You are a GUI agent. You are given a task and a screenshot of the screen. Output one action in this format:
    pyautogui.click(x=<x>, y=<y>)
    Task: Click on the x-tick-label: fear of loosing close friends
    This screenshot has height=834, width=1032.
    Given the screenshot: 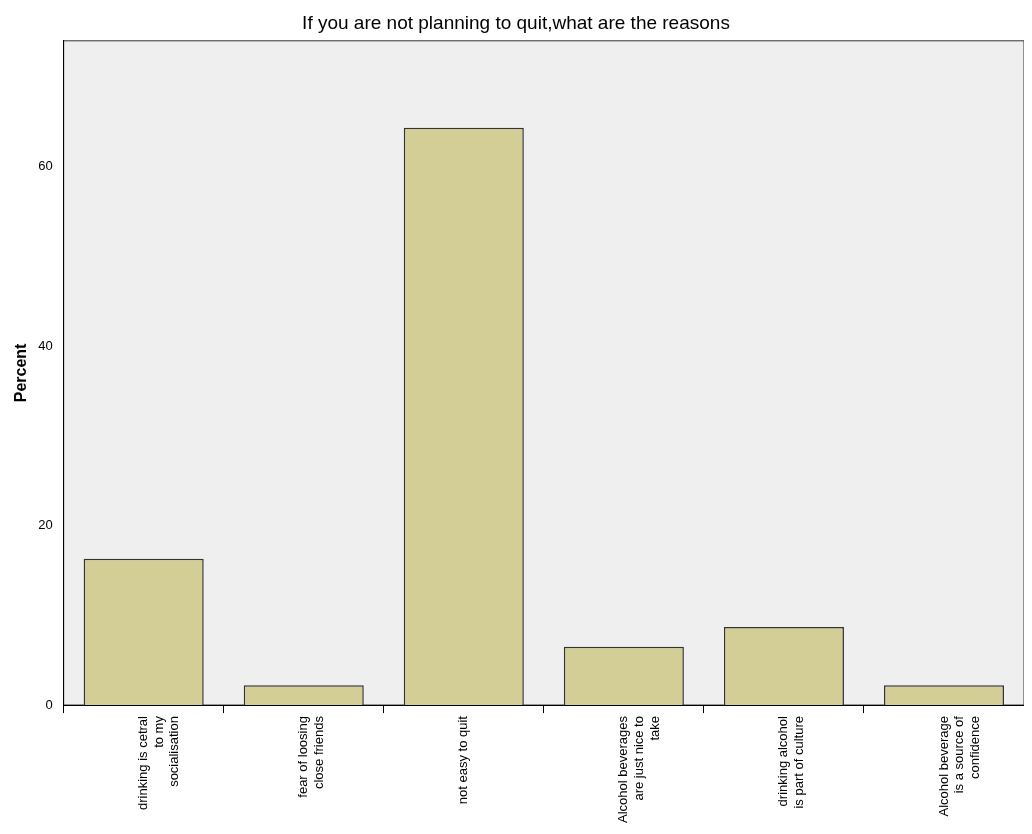 What is the action you would take?
    pyautogui.click(x=310, y=756)
    